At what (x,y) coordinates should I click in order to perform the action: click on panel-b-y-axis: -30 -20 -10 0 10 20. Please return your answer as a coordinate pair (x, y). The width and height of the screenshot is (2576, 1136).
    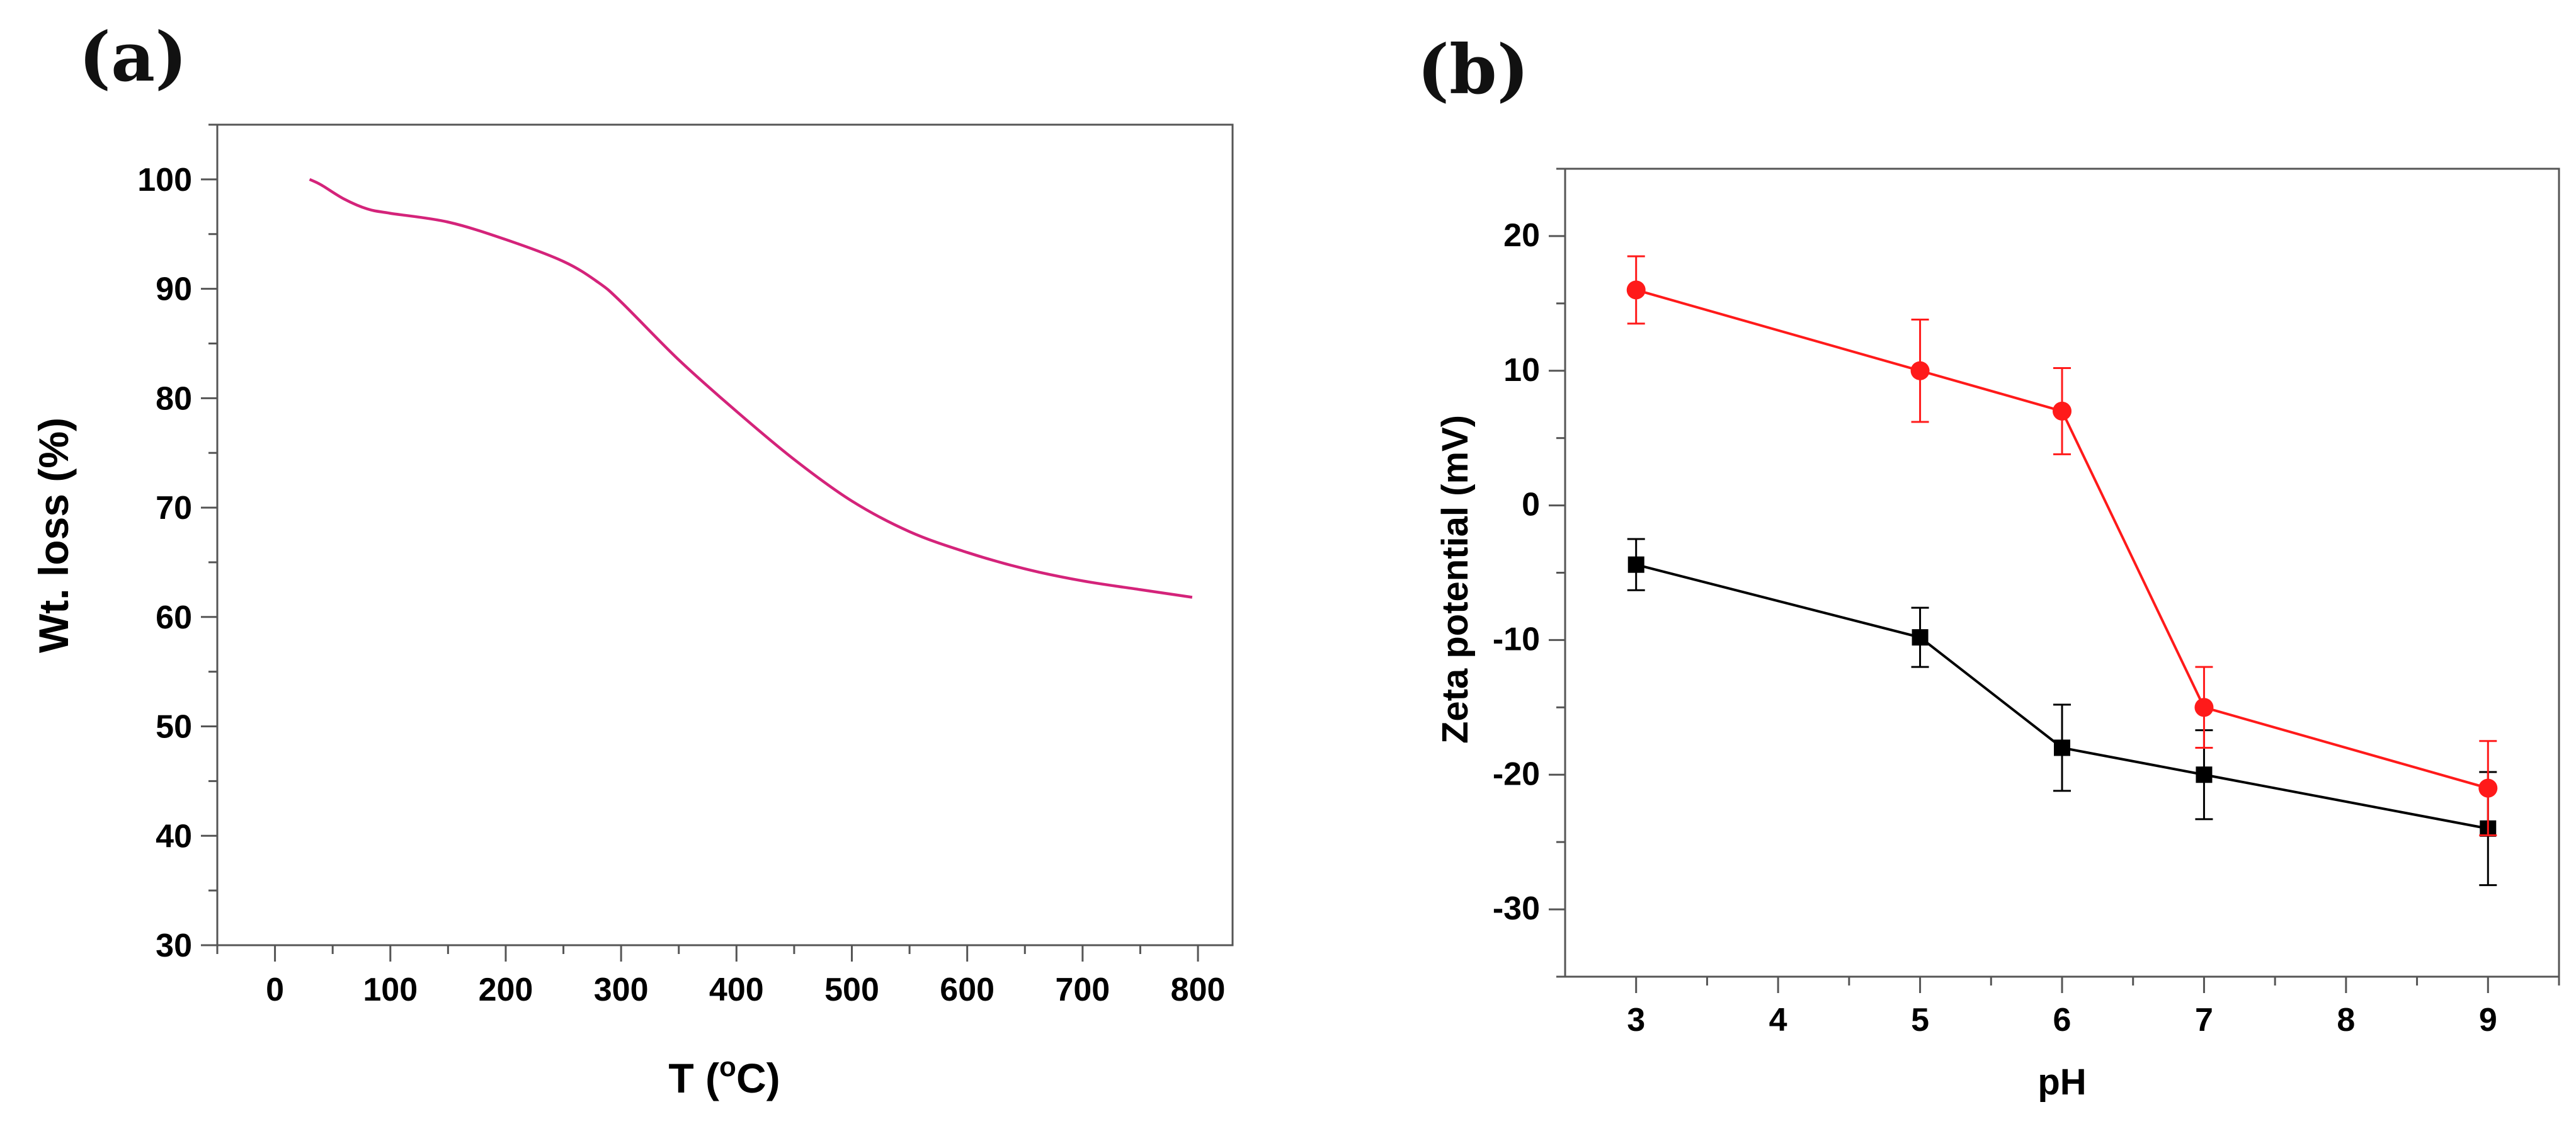
    Looking at the image, I should click on (1529, 573).